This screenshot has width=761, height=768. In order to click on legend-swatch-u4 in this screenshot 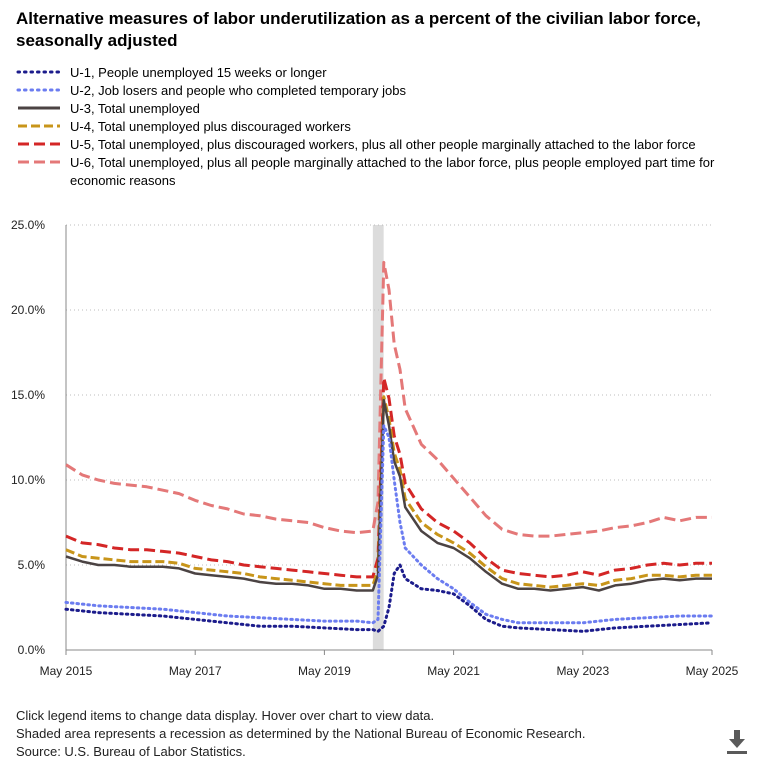, I will do `click(39, 126)`.